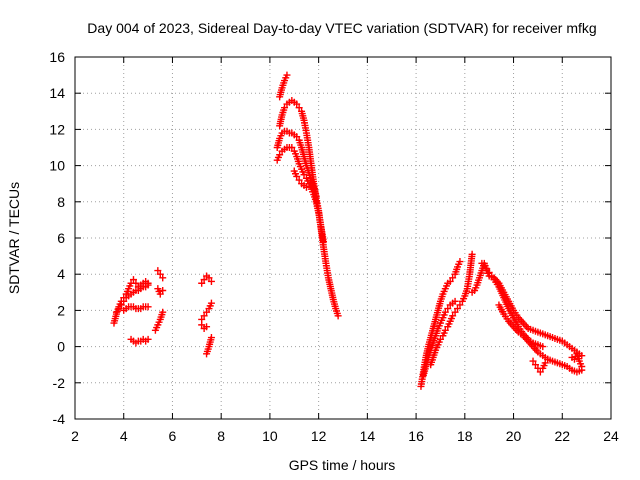 The height and width of the screenshot is (480, 640). I want to click on x-tick-label: 18, so click(465, 436).